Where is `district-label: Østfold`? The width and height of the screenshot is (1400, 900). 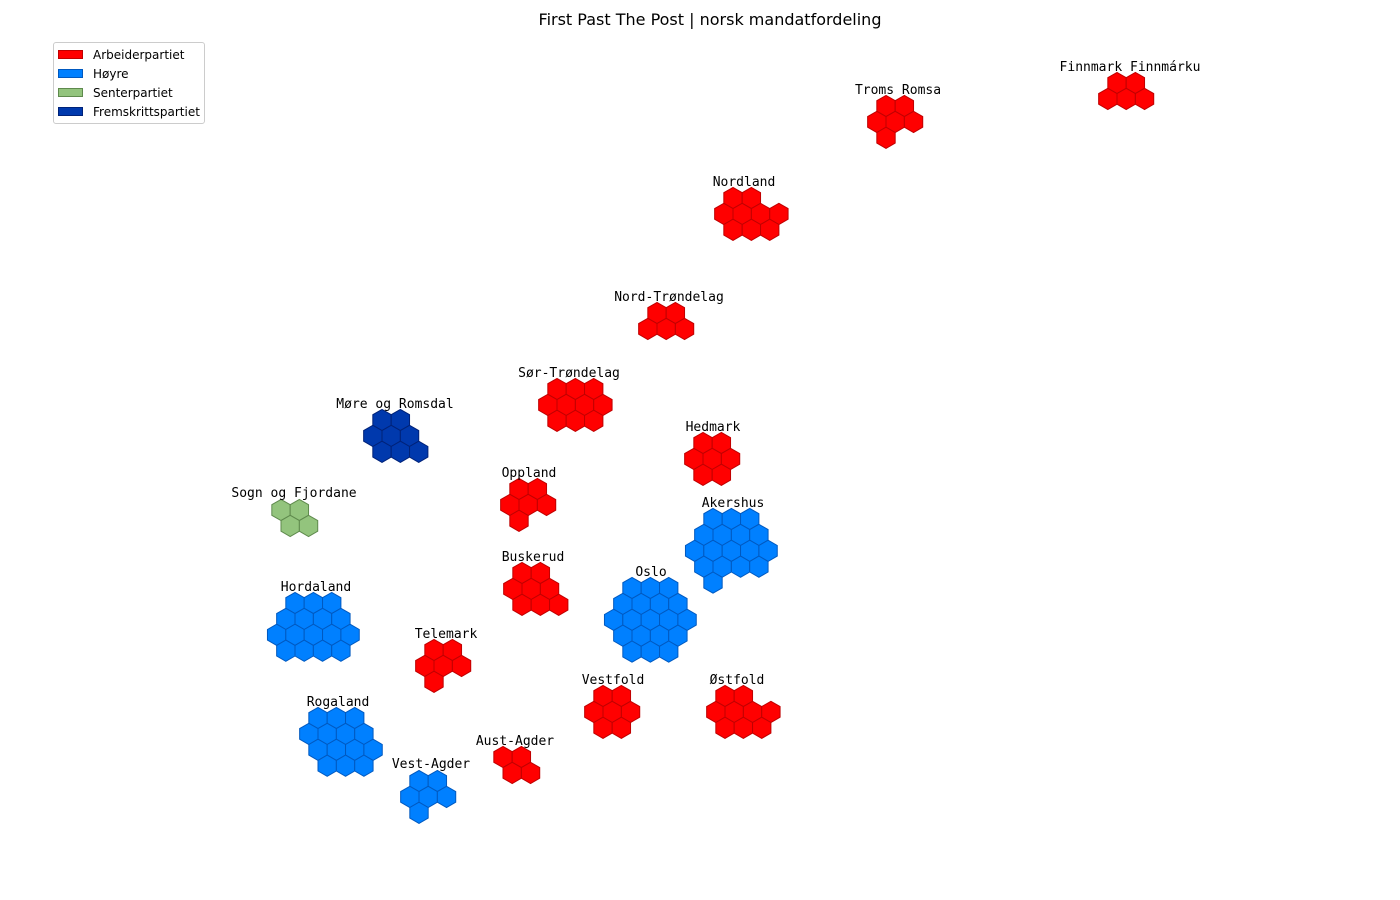
district-label: Østfold is located at coordinates (737, 680).